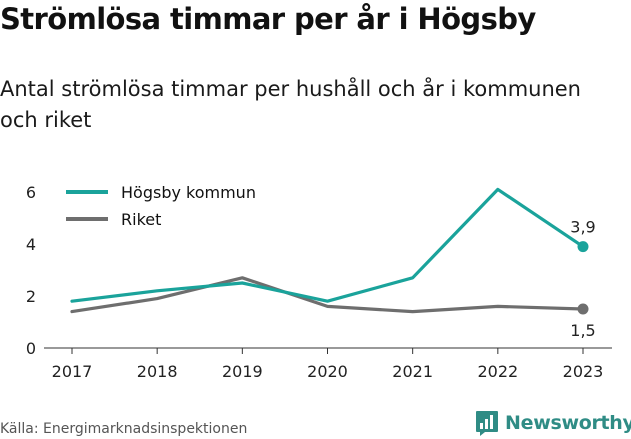  I want to click on y-tick-label: 6, so click(31, 192).